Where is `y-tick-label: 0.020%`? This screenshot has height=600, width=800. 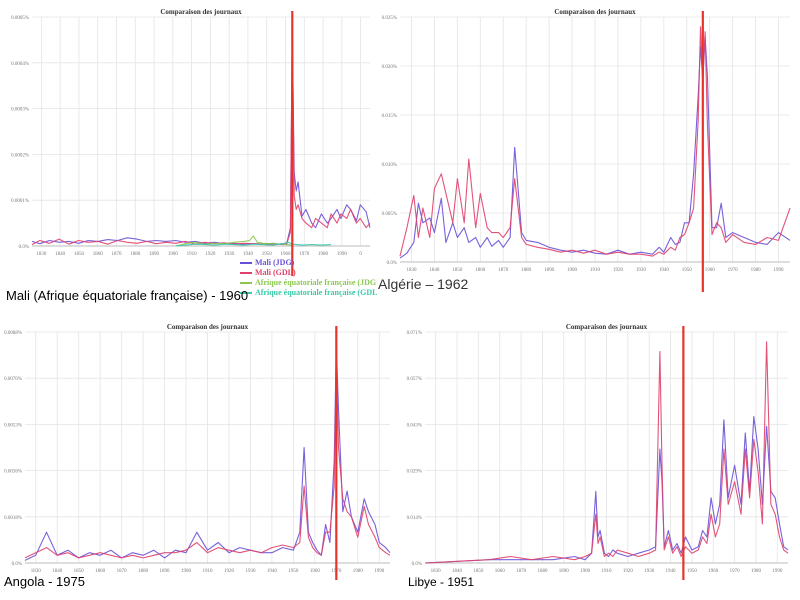 y-tick-label: 0.020% is located at coordinates (389, 67).